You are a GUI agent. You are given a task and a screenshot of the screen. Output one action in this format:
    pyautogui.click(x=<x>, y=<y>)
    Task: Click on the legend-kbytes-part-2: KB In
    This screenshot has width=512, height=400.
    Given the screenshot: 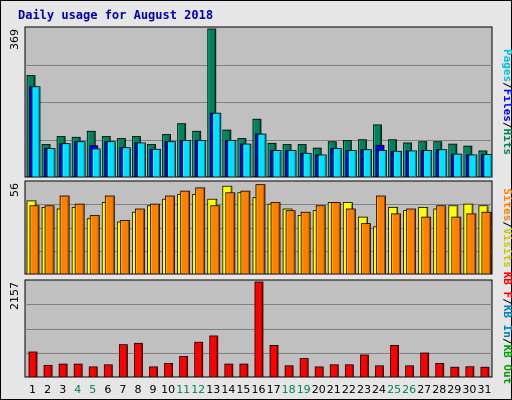 What is the action you would take?
    pyautogui.click(x=506, y=321)
    